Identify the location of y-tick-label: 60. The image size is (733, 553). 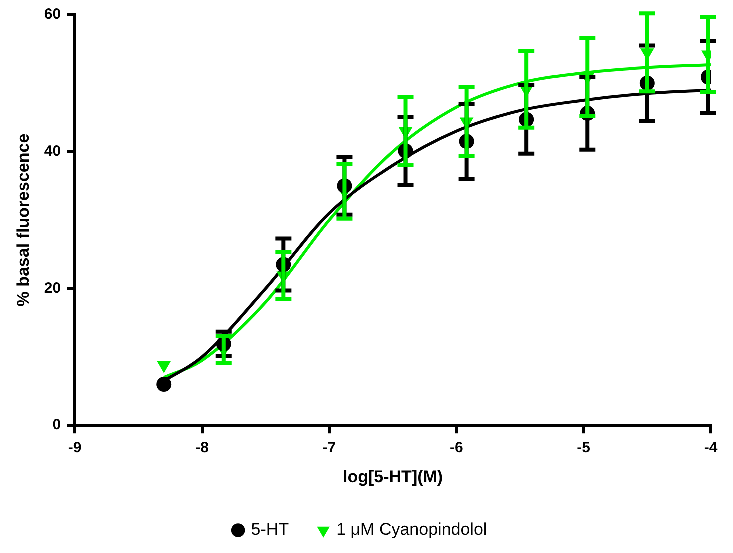
(53, 15).